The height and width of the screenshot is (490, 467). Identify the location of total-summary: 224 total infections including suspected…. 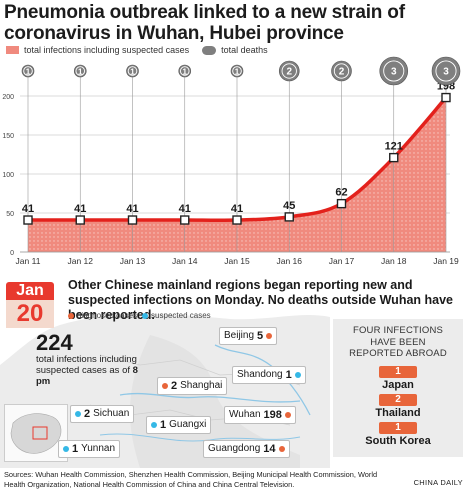
(88, 359).